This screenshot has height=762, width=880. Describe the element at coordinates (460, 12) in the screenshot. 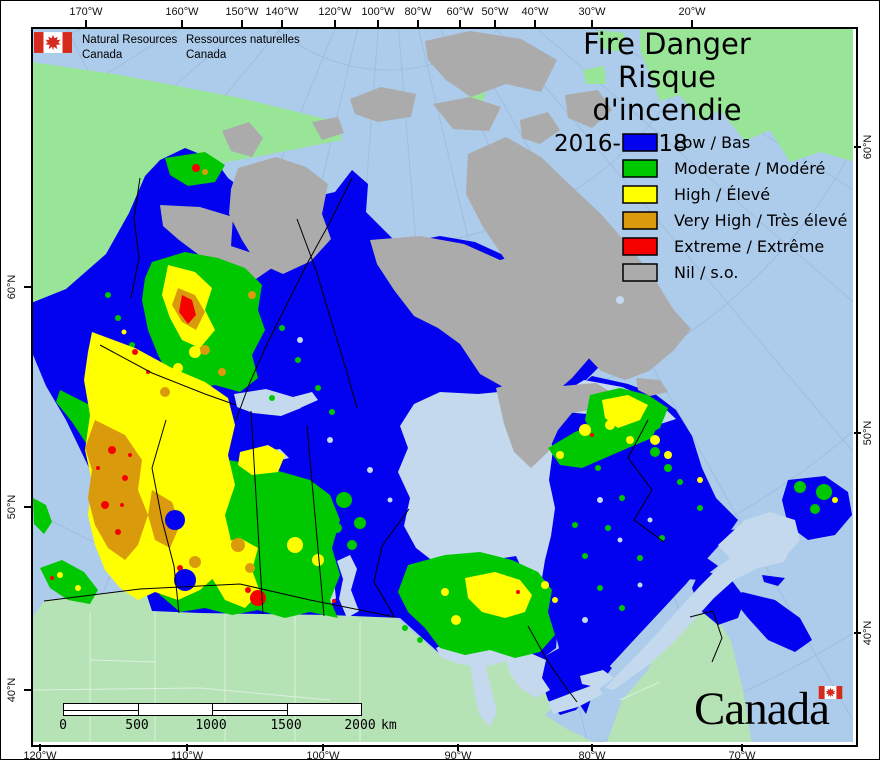

I see `axis-tick-label: 60°W` at that location.